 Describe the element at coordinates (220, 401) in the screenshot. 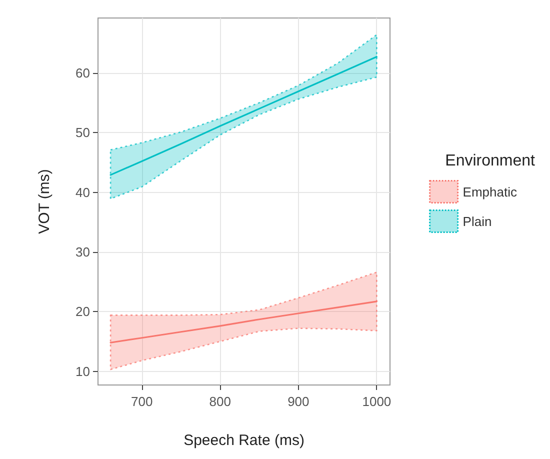

I see `x-tick-label: 800` at that location.